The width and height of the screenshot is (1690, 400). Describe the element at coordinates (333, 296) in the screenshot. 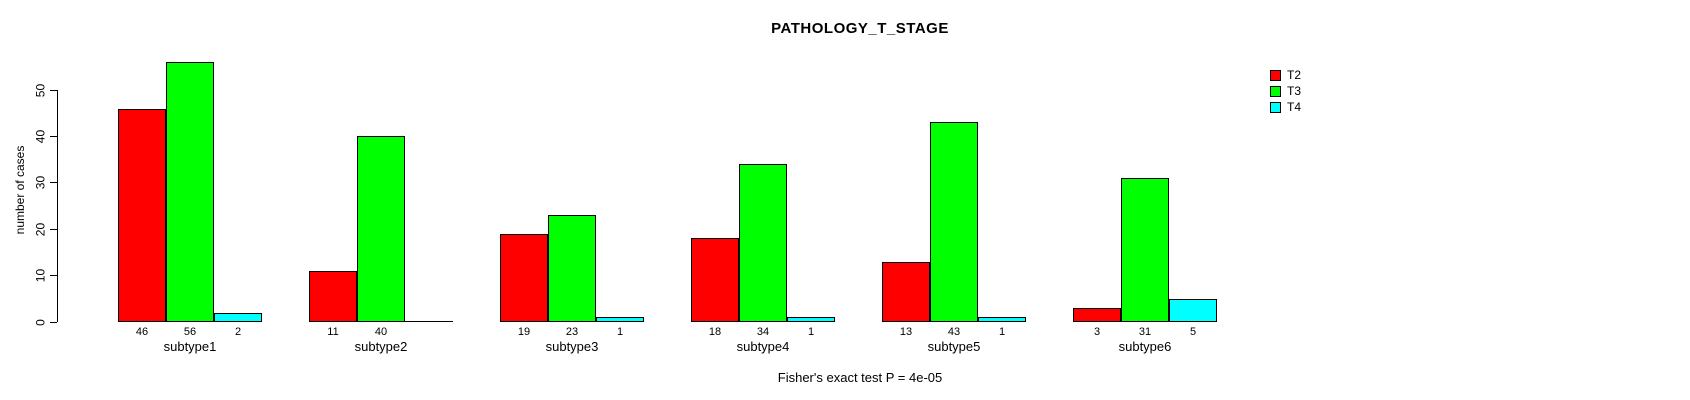

I see `bar-t2-subtype2` at that location.